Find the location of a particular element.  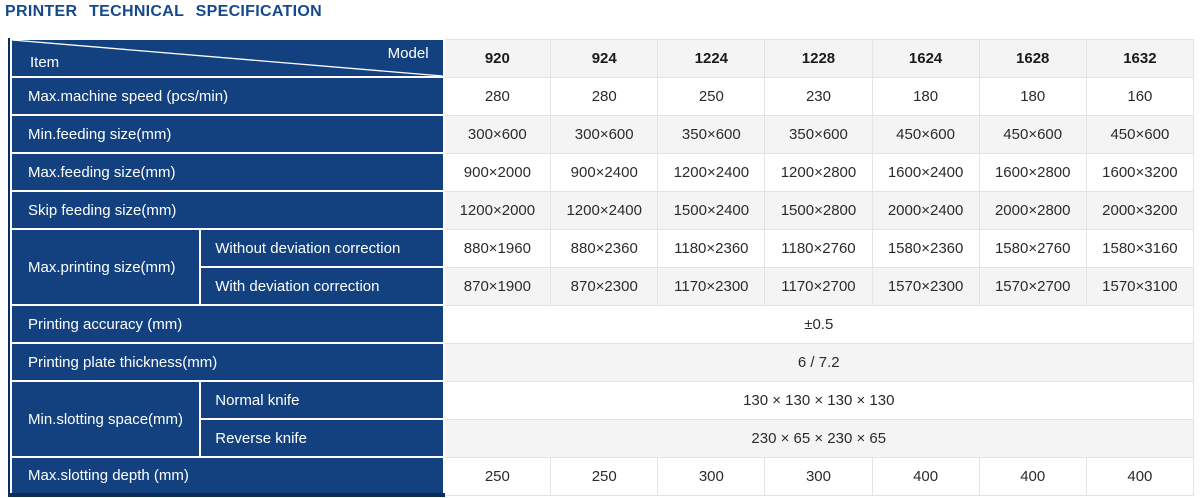

spec-row-printing-accuracy: Printing accuracy (mm) ±0.5 is located at coordinates (602, 324).